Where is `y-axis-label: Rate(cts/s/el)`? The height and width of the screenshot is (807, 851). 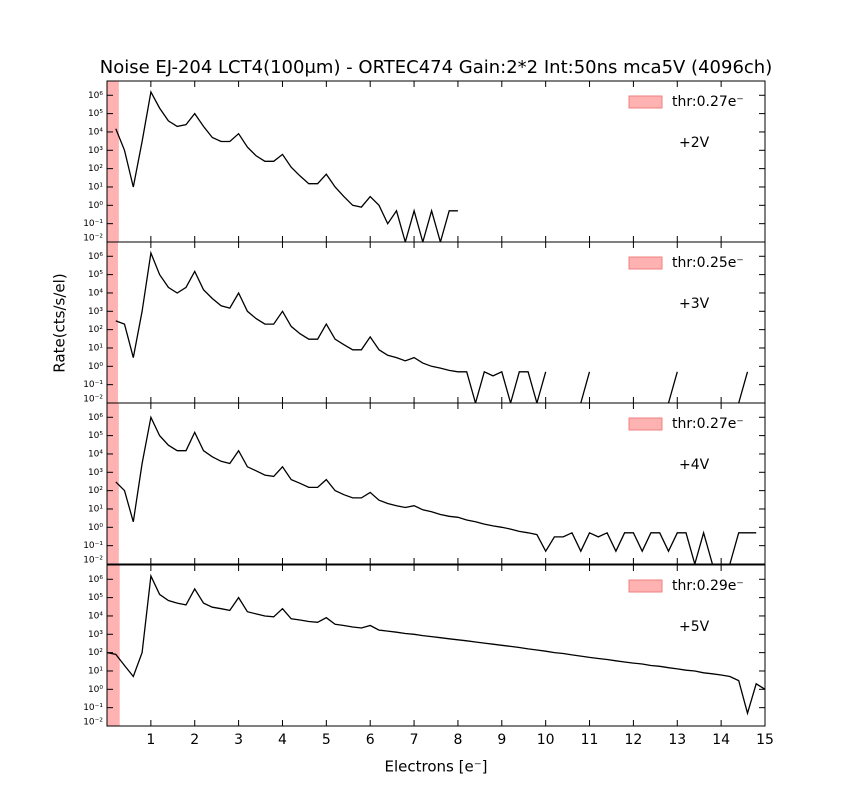
y-axis-label: Rate(cts/s/el) is located at coordinates (60, 322).